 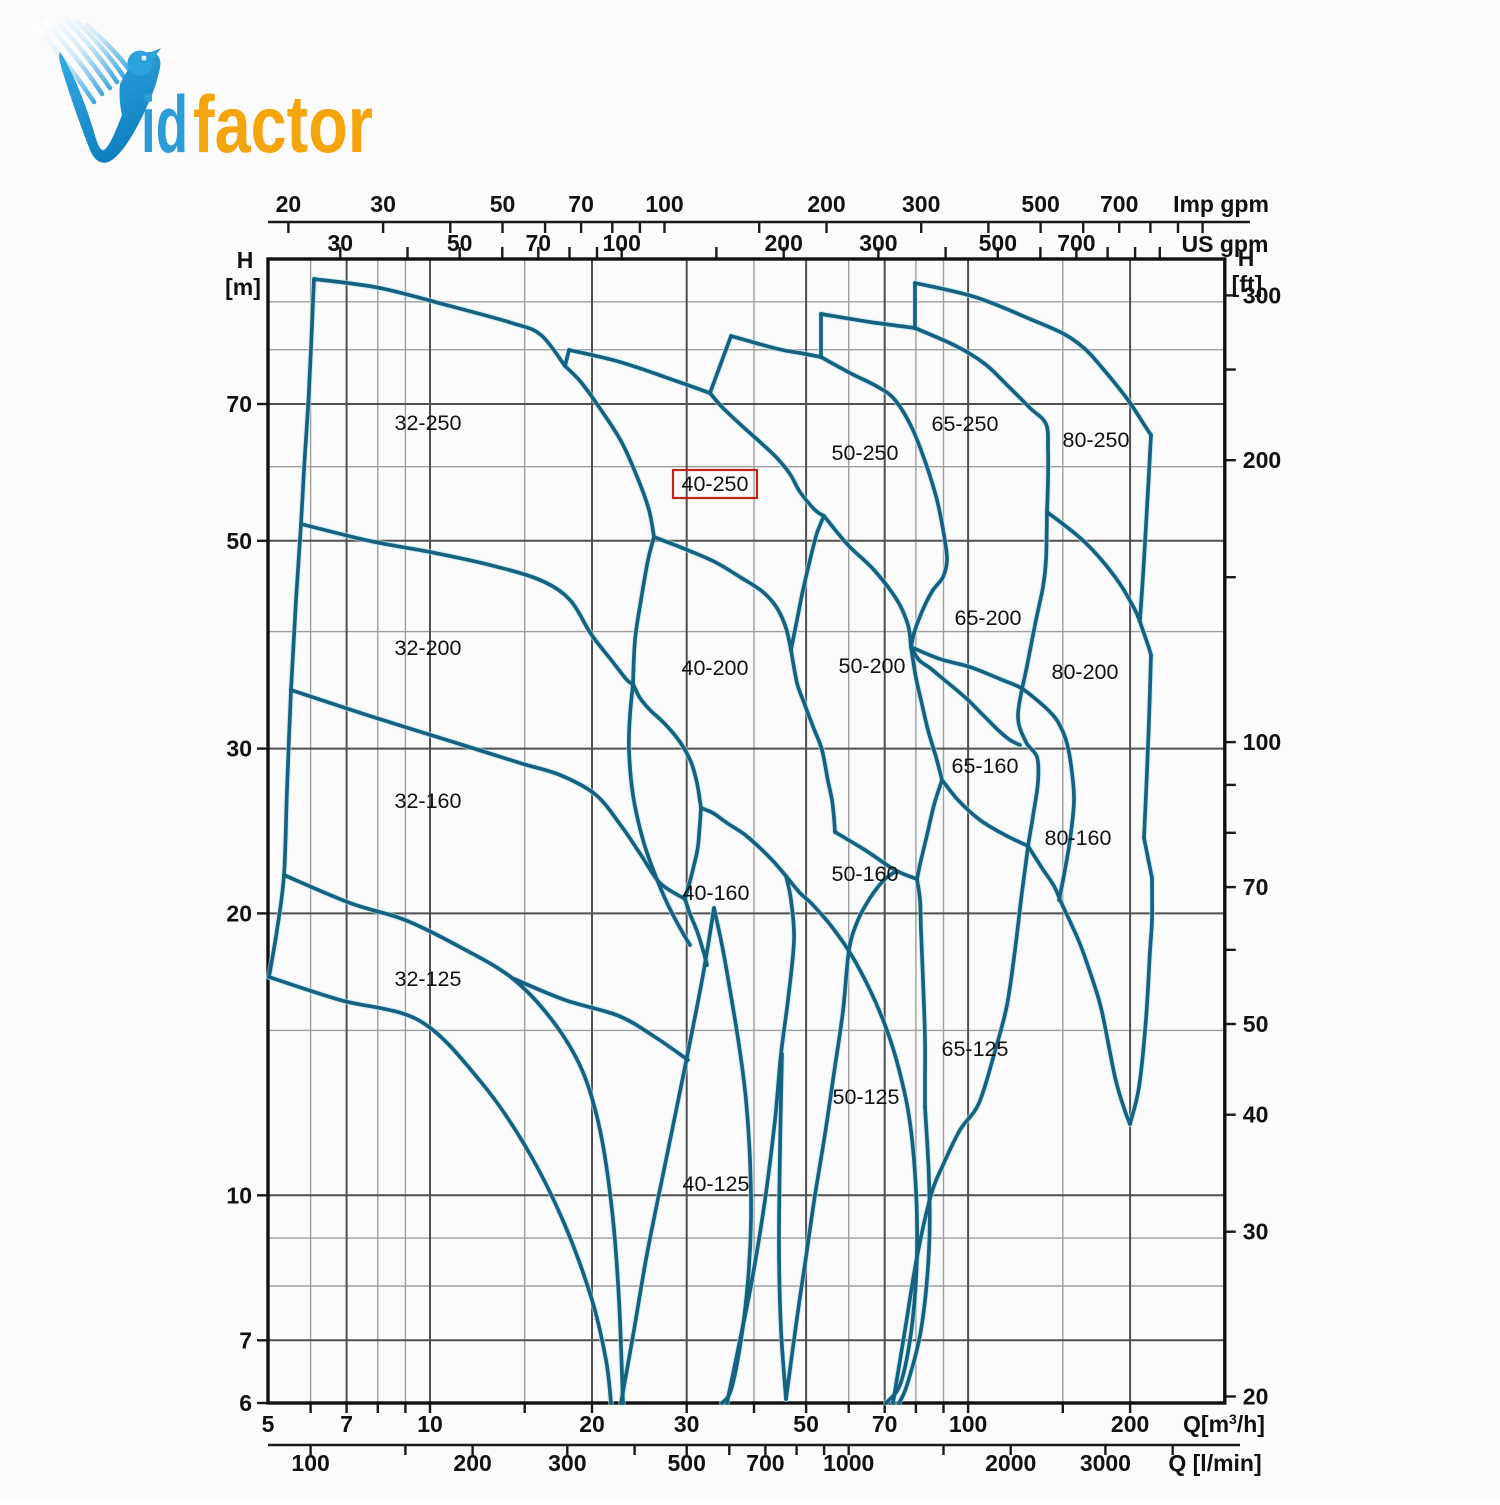 What do you see at coordinates (848, 1463) in the screenshot?
I see `svg-text: 1000` at bounding box center [848, 1463].